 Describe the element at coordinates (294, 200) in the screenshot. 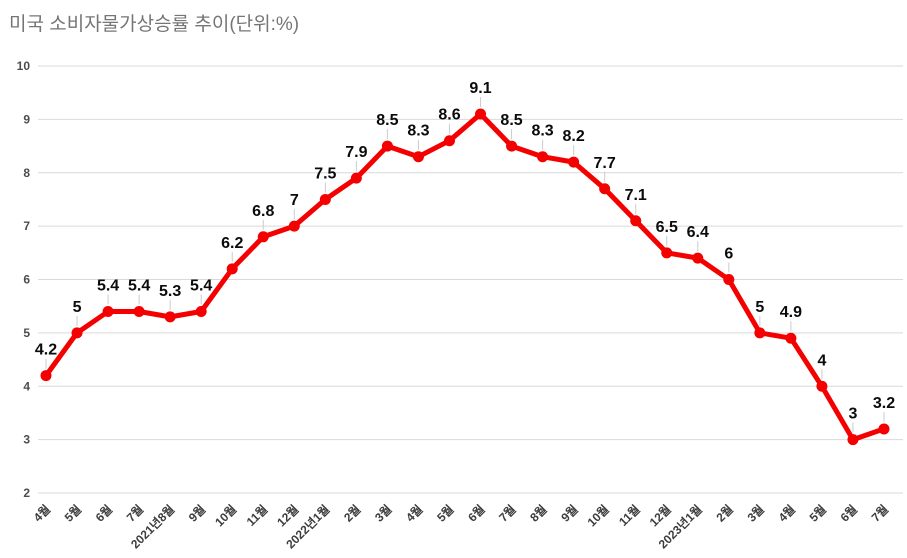

I see `data-point-value-label: 7` at that location.